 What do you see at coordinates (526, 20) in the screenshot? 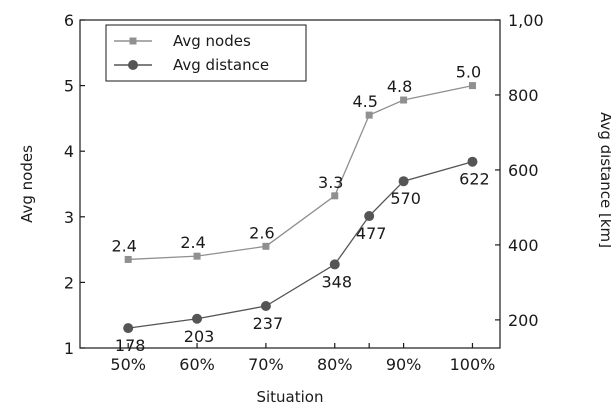
I see `right-tick-label: 1,00` at bounding box center [526, 20].